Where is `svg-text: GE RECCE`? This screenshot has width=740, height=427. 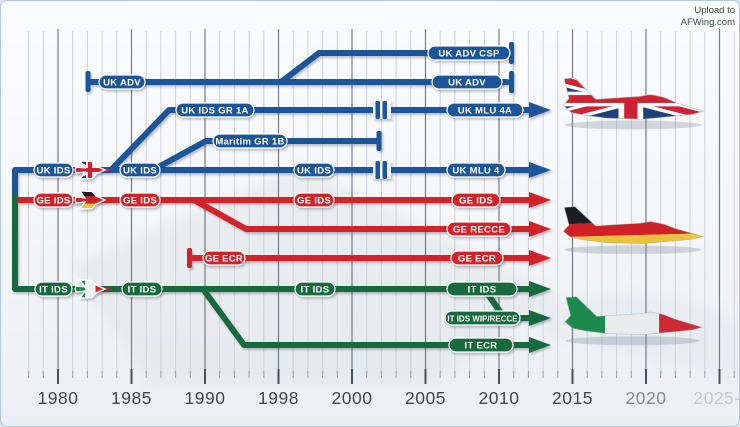 svg-text: GE RECCE is located at coordinates (479, 230).